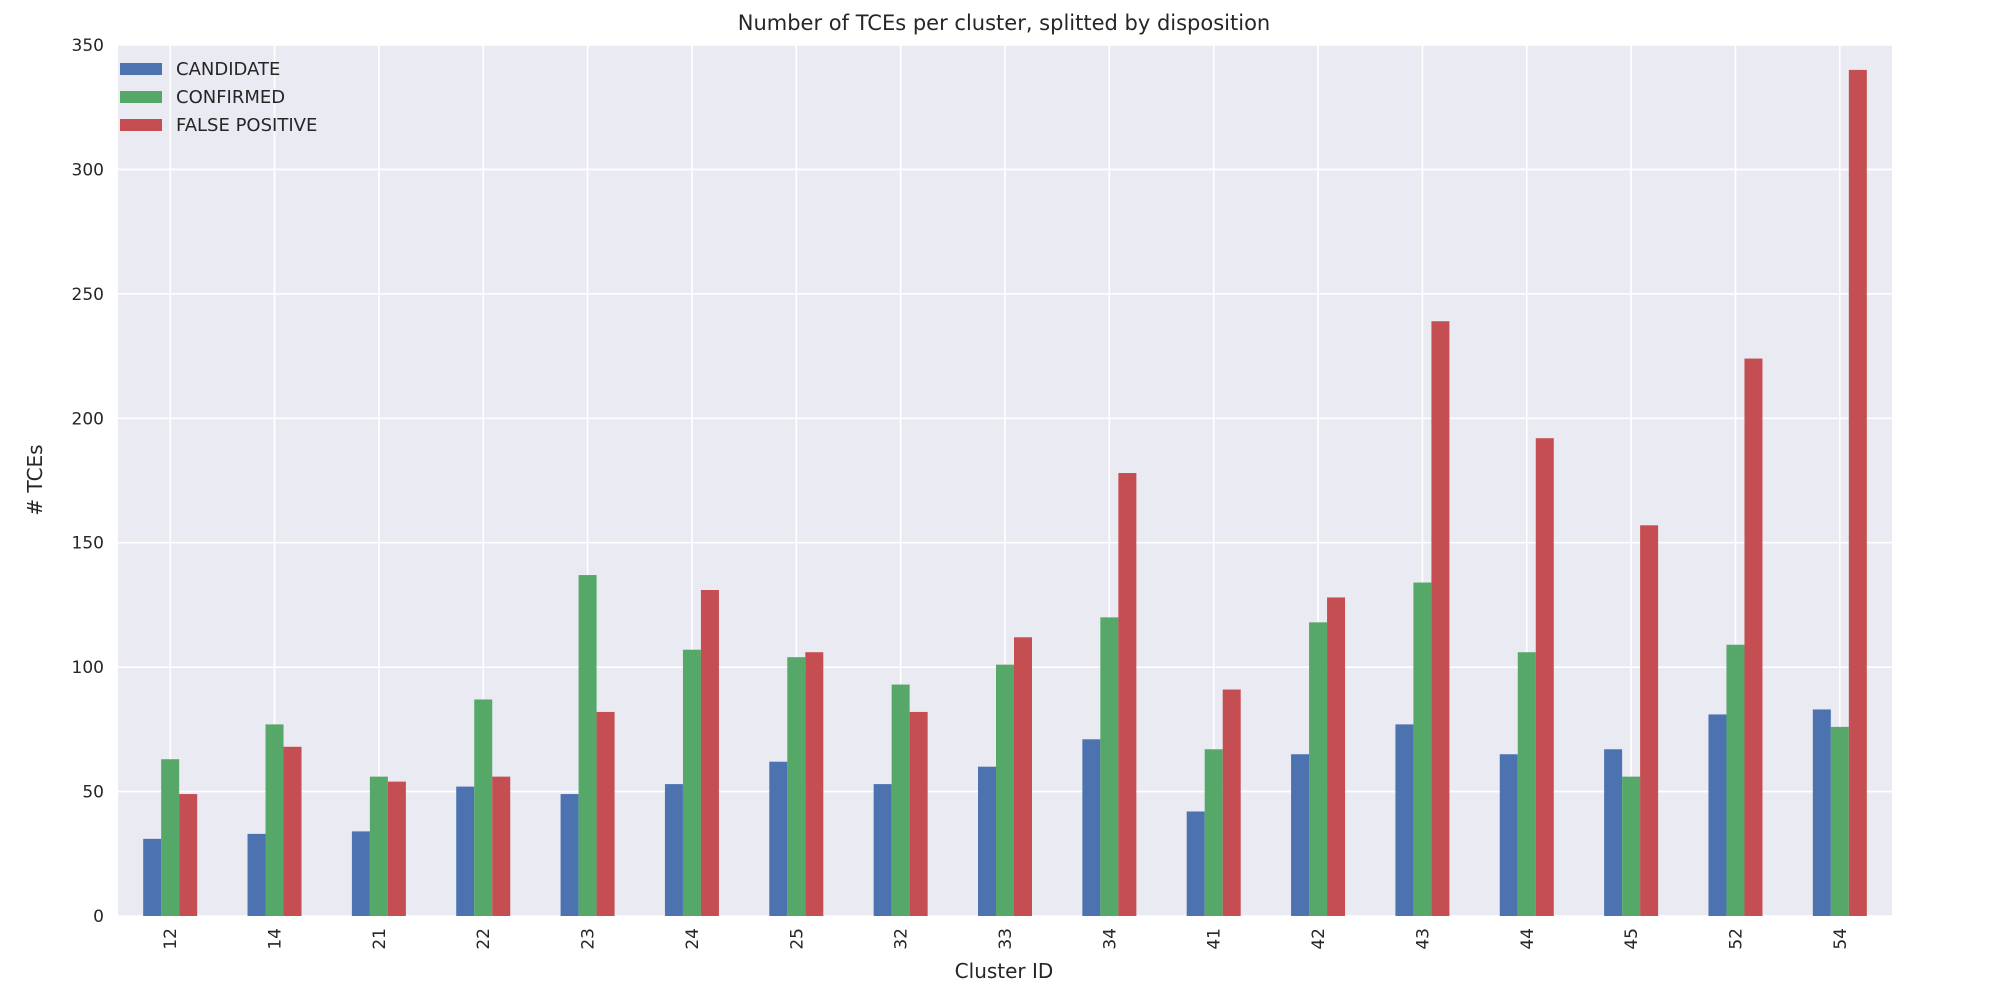  What do you see at coordinates (589, 939) in the screenshot?
I see `x-tick-label: 23` at bounding box center [589, 939].